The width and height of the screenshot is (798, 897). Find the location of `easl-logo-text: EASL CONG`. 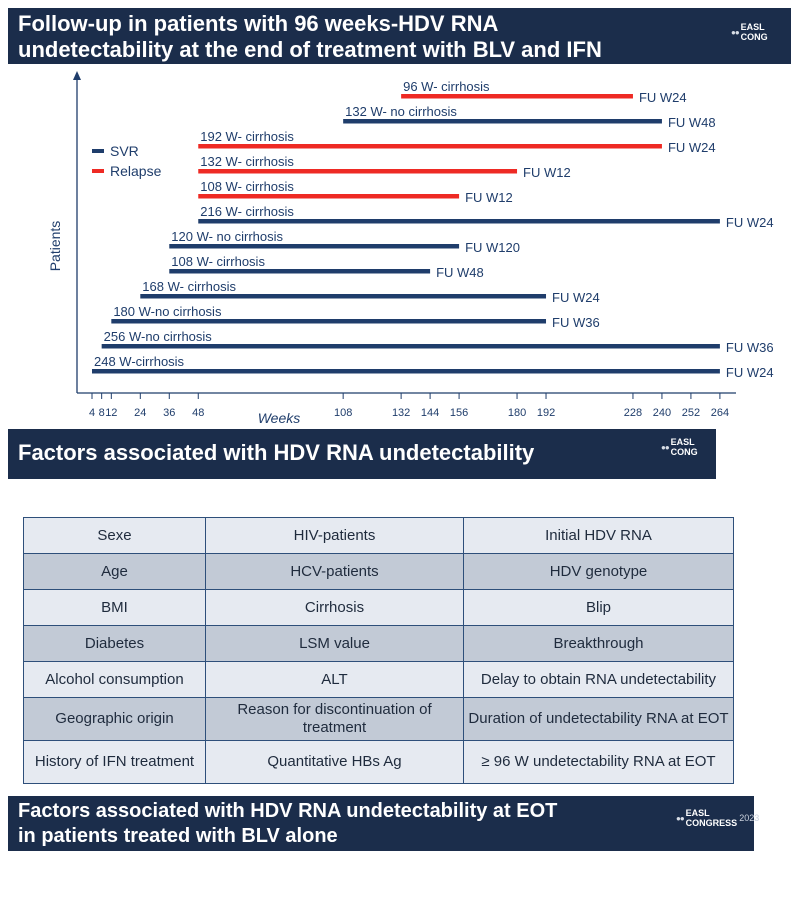

easl-logo-text: EASL CONG is located at coordinates (684, 447).